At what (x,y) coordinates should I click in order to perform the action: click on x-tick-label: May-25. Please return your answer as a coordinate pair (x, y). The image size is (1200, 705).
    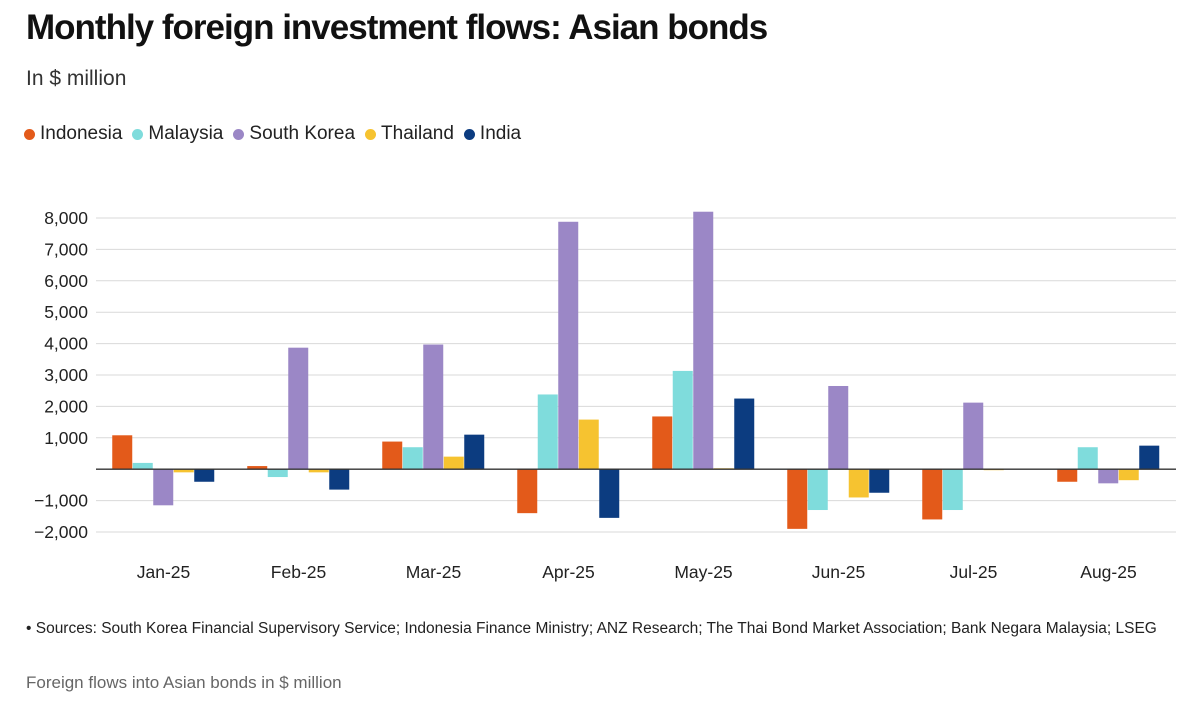
    Looking at the image, I should click on (703, 572).